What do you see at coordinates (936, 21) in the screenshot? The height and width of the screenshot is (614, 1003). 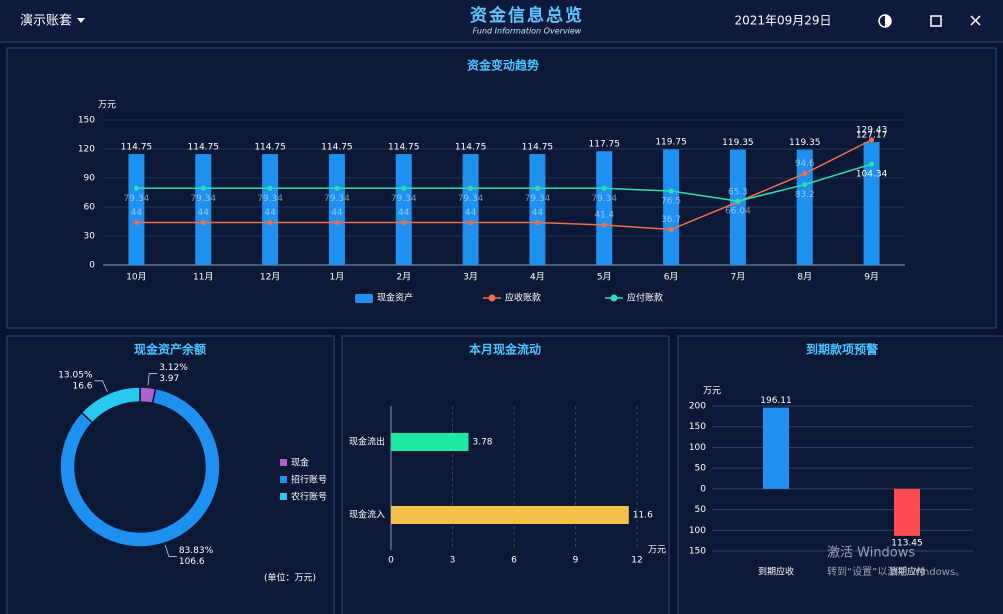 I see `fullscreen-button` at bounding box center [936, 21].